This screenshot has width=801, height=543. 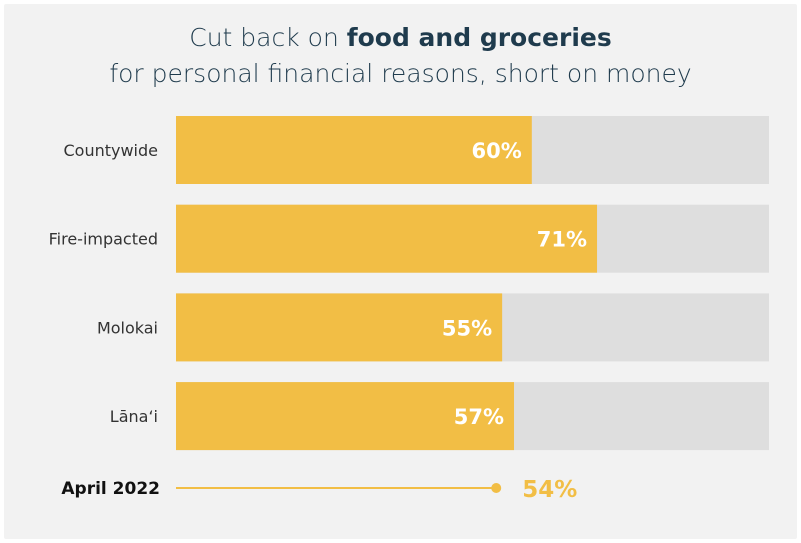 I want to click on reference-label: April 2022, so click(x=110, y=489).